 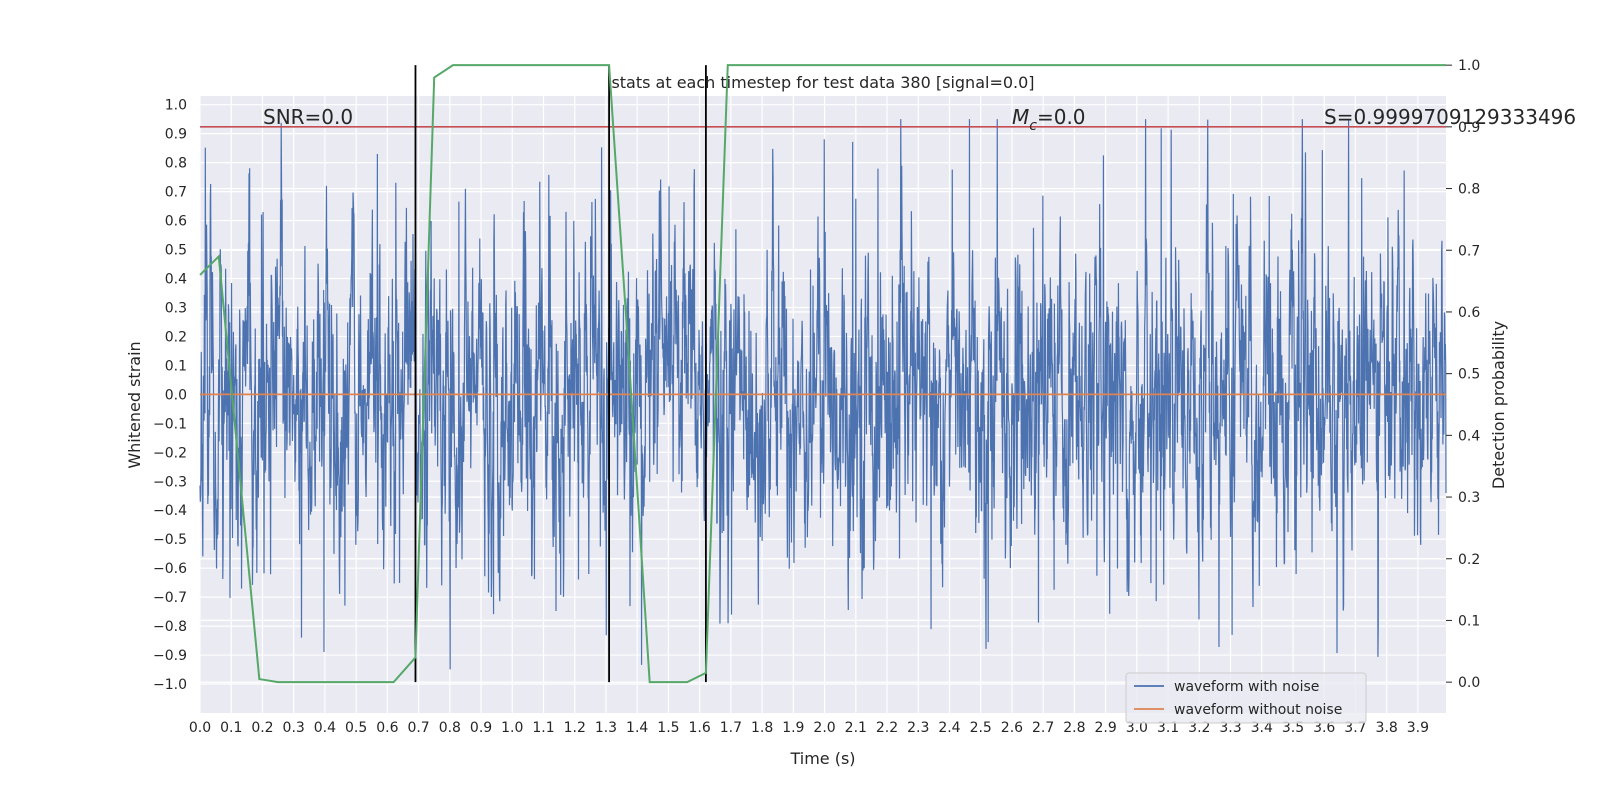 I want to click on y2-tick-label: 0.4, so click(x=1469, y=436).